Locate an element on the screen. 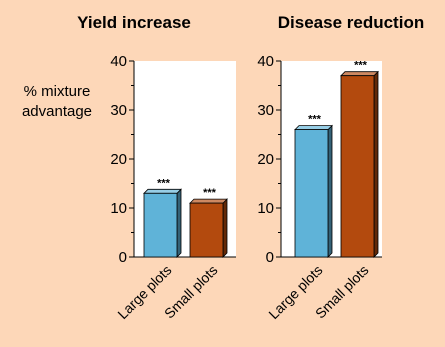 This screenshot has height=347, width=445. chart-title: Disease reduction is located at coordinates (351, 22).